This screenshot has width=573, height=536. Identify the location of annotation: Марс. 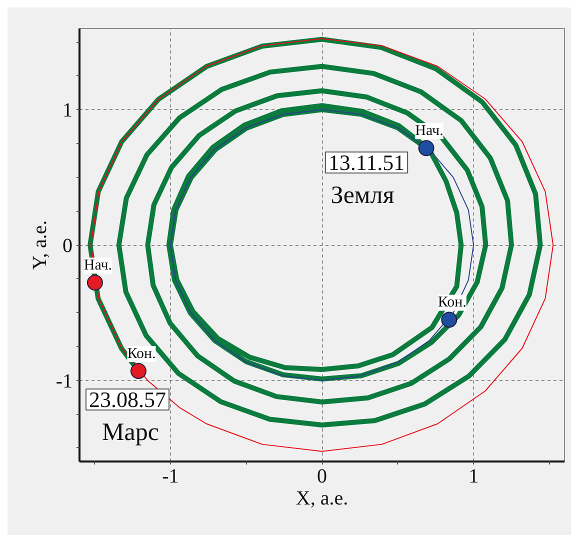
(130, 432).